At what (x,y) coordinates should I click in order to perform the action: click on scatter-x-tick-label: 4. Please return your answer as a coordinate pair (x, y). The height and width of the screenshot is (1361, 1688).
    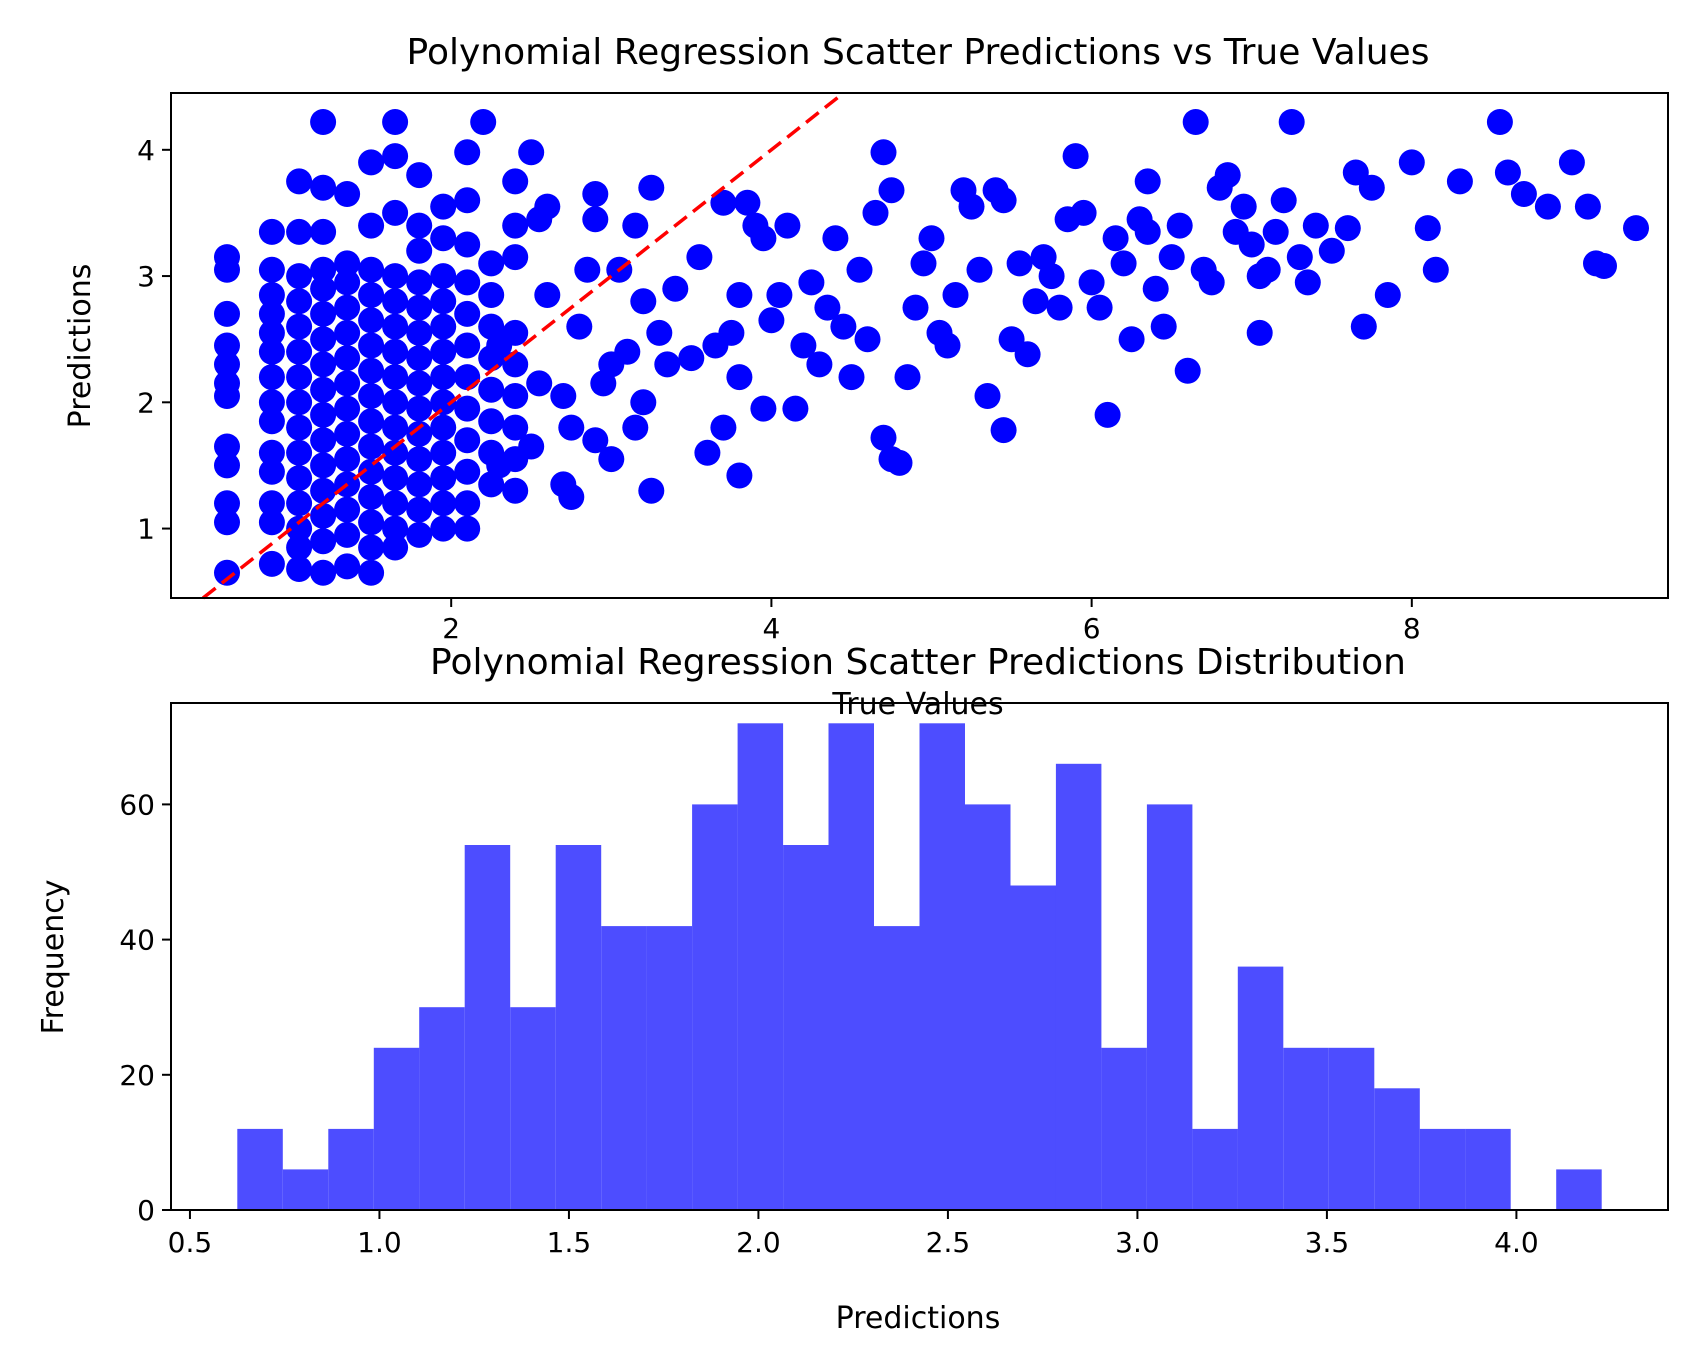
    Looking at the image, I should click on (771, 628).